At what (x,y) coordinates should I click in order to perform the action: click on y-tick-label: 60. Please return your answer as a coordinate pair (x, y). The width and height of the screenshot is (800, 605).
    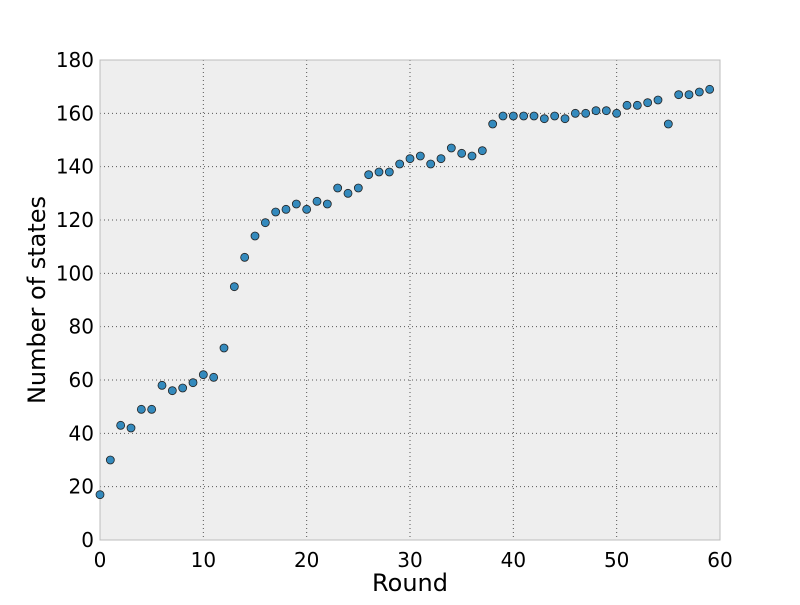
    Looking at the image, I should click on (81, 380).